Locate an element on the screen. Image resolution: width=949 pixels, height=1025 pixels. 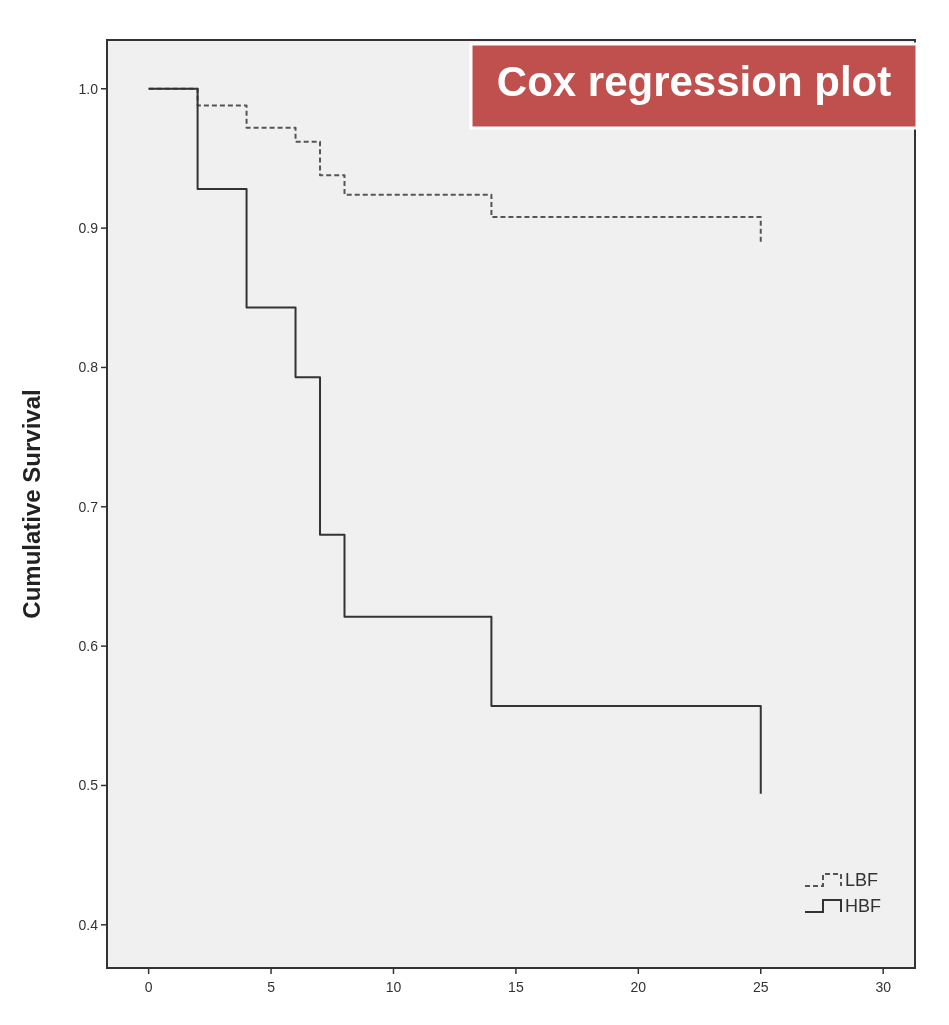
y-tick-label: 0.6 is located at coordinates (88, 646).